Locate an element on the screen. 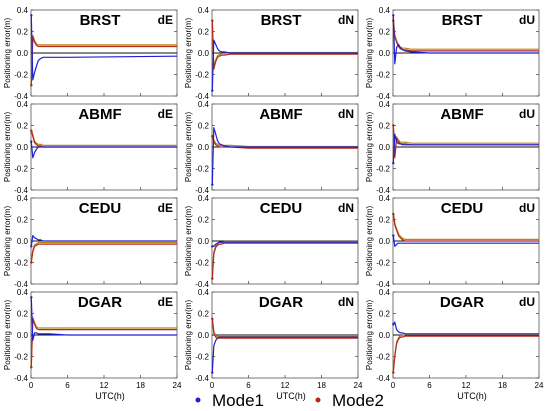 This screenshot has height=411, width=550. legend-label-mode2: Mode2 is located at coordinates (358, 400).